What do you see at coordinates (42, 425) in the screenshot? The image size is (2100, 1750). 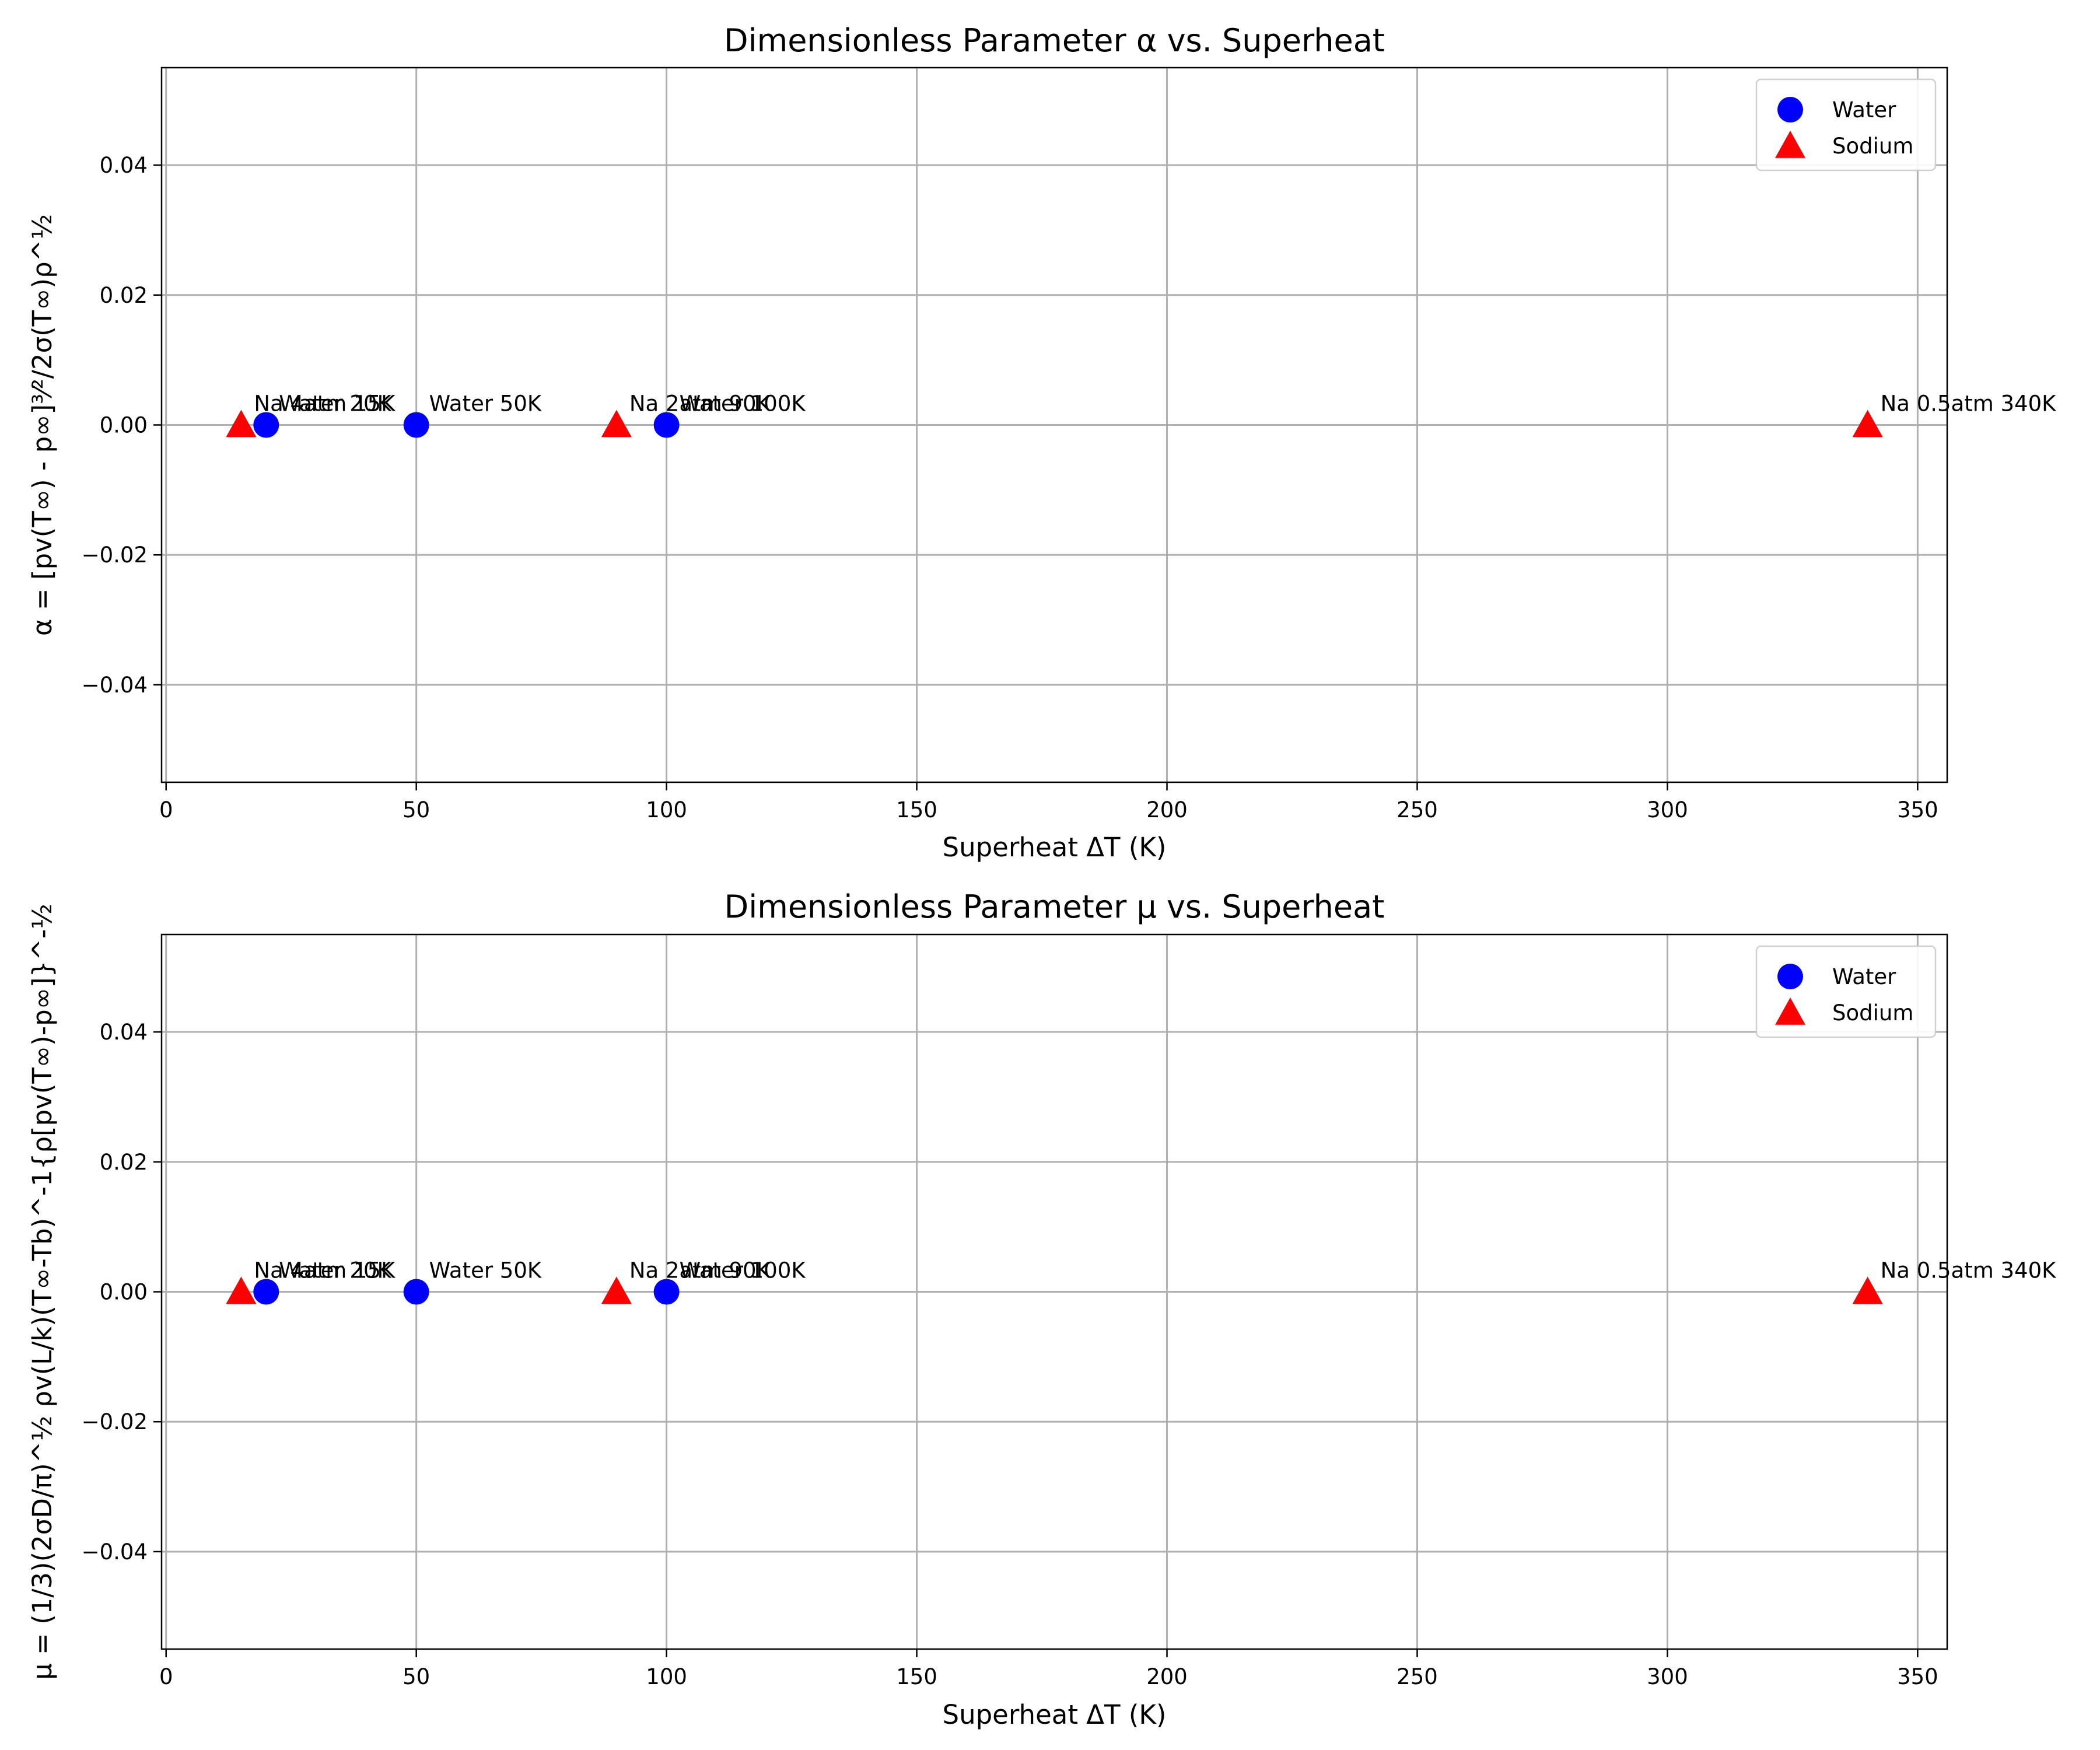 I see `y-axis-label: α = [pv(T∞) - p∞]³⁄²/2σ(T∞)ρ^½` at bounding box center [42, 425].